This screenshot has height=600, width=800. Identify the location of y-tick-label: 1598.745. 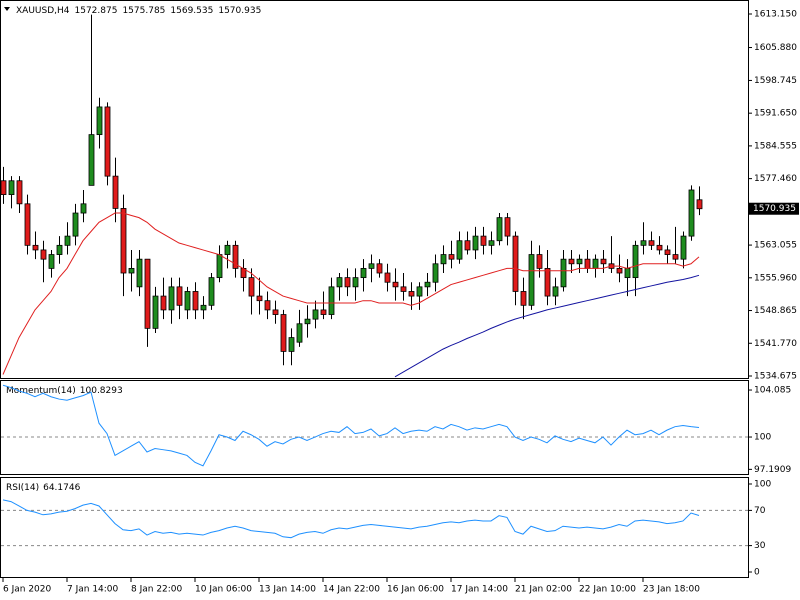
(775, 81).